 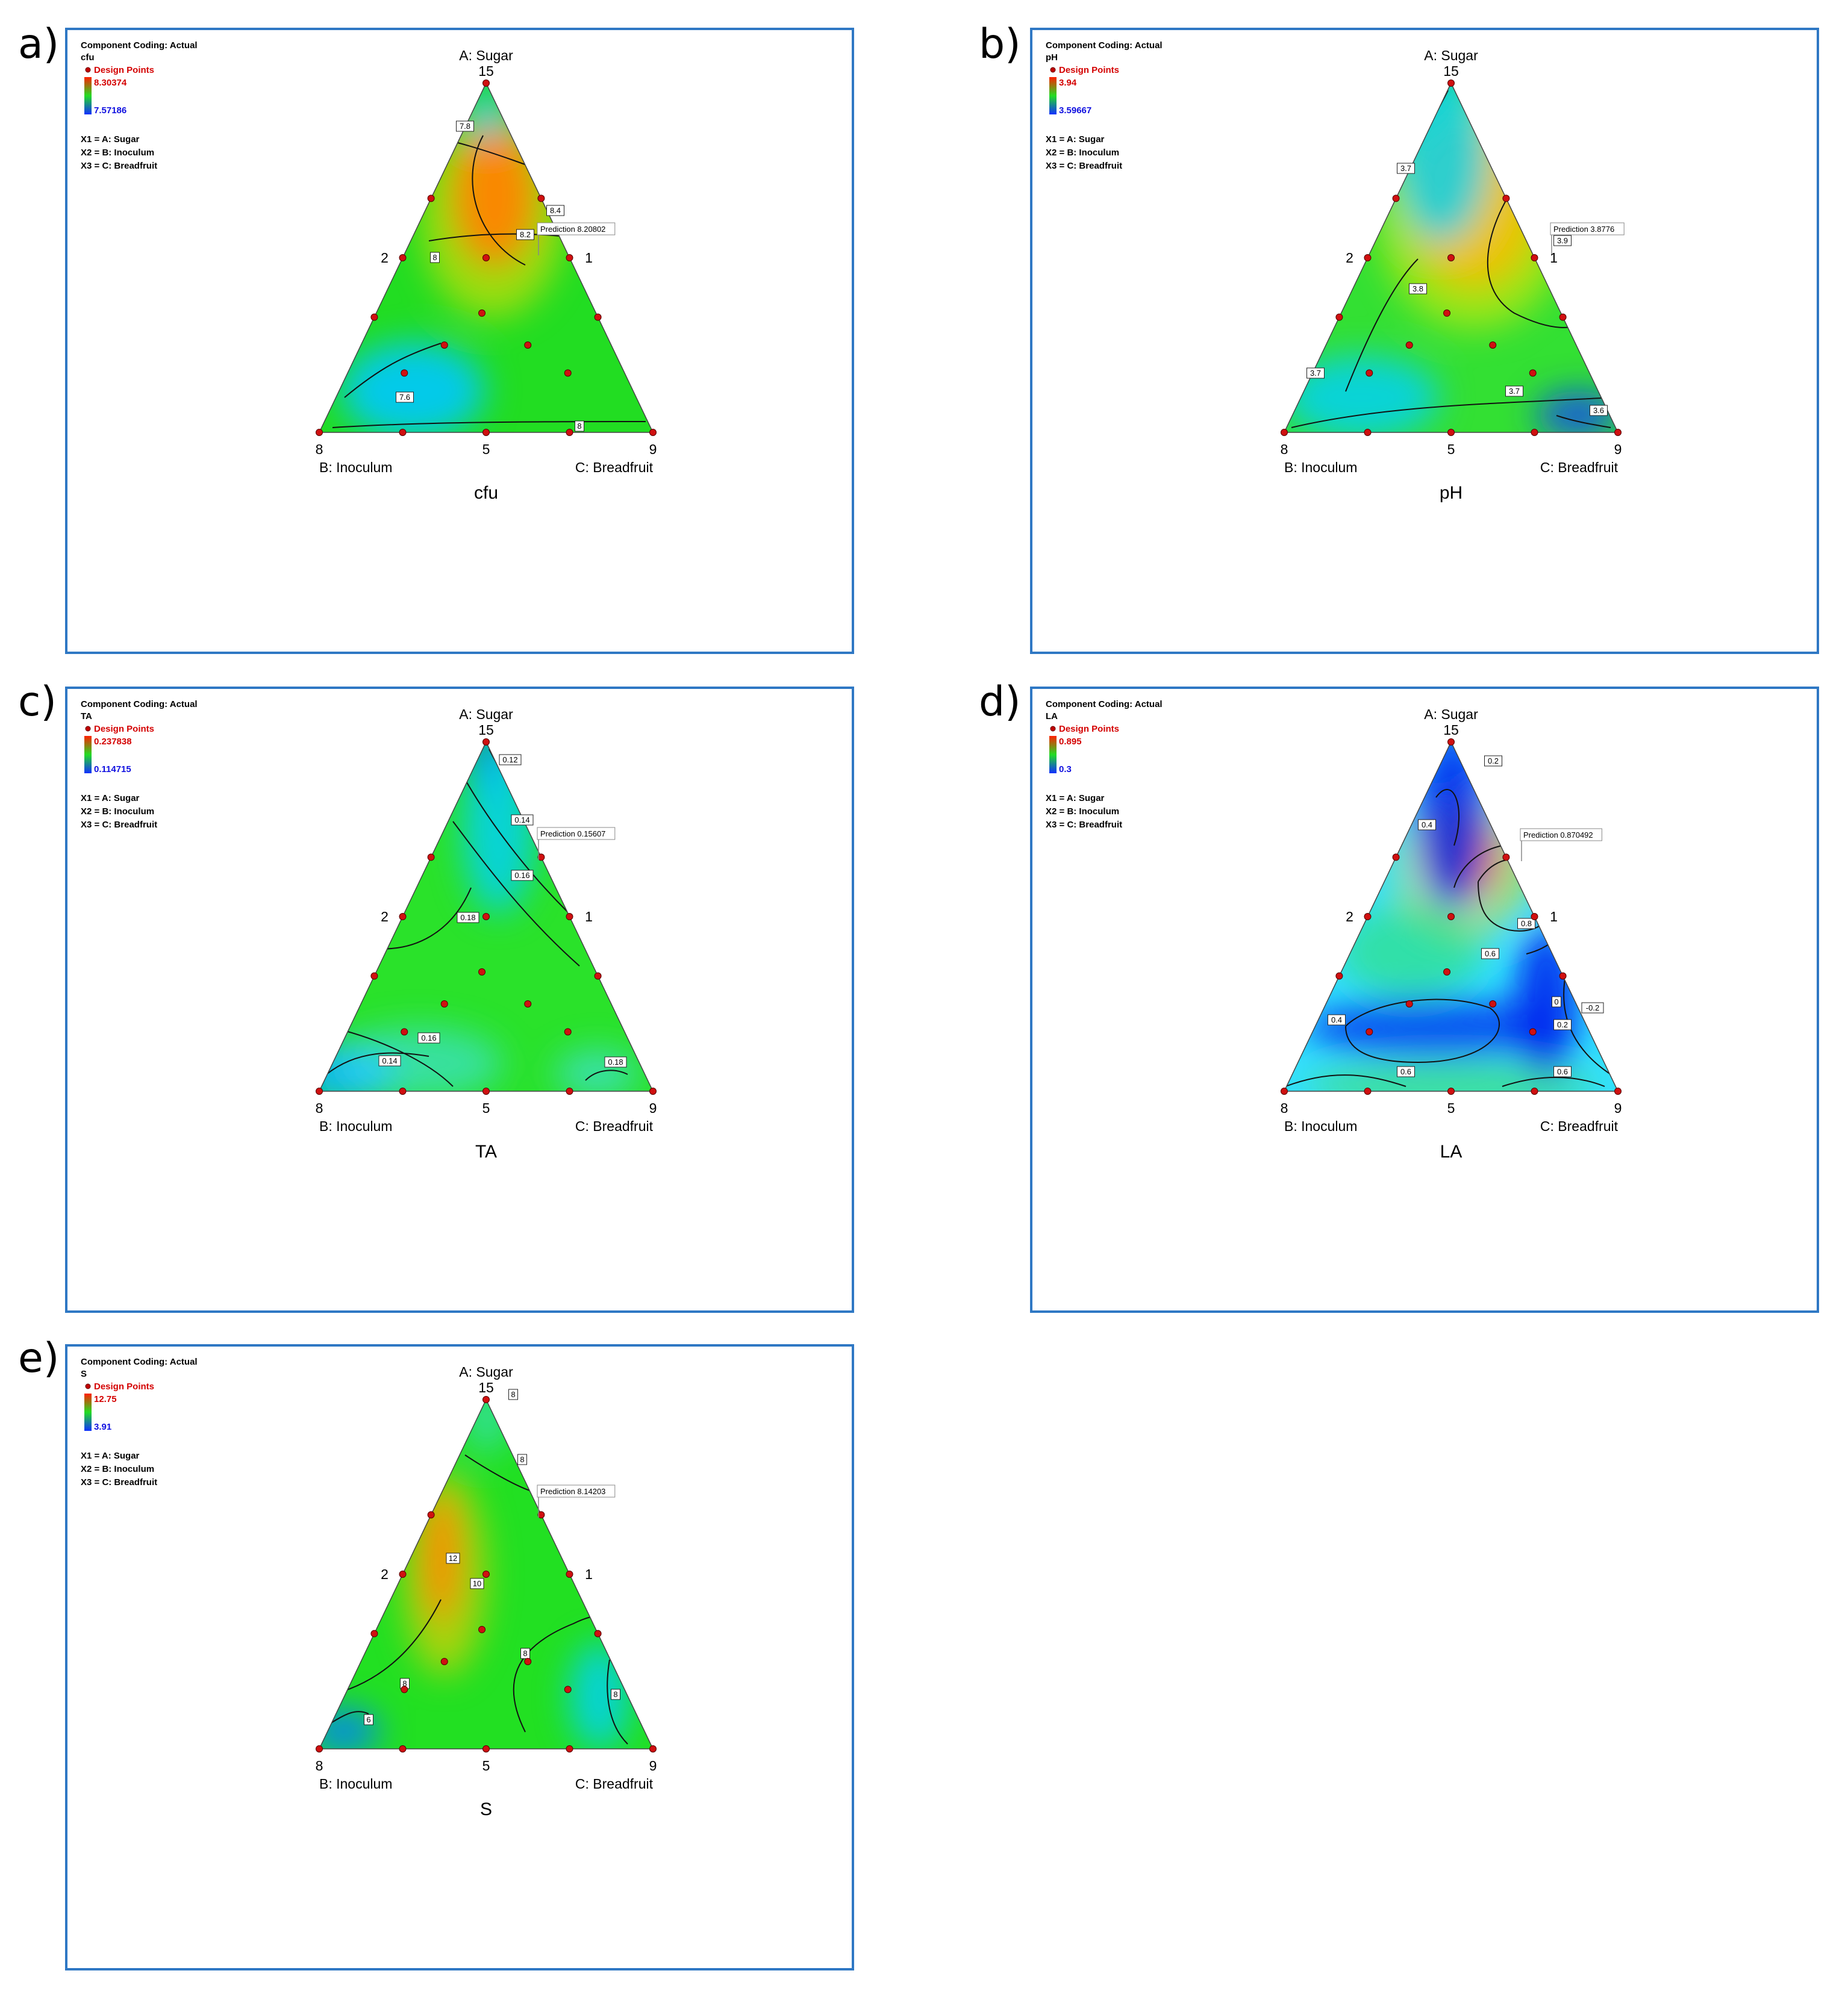 I want to click on color-scale-bar, so click(x=88, y=95).